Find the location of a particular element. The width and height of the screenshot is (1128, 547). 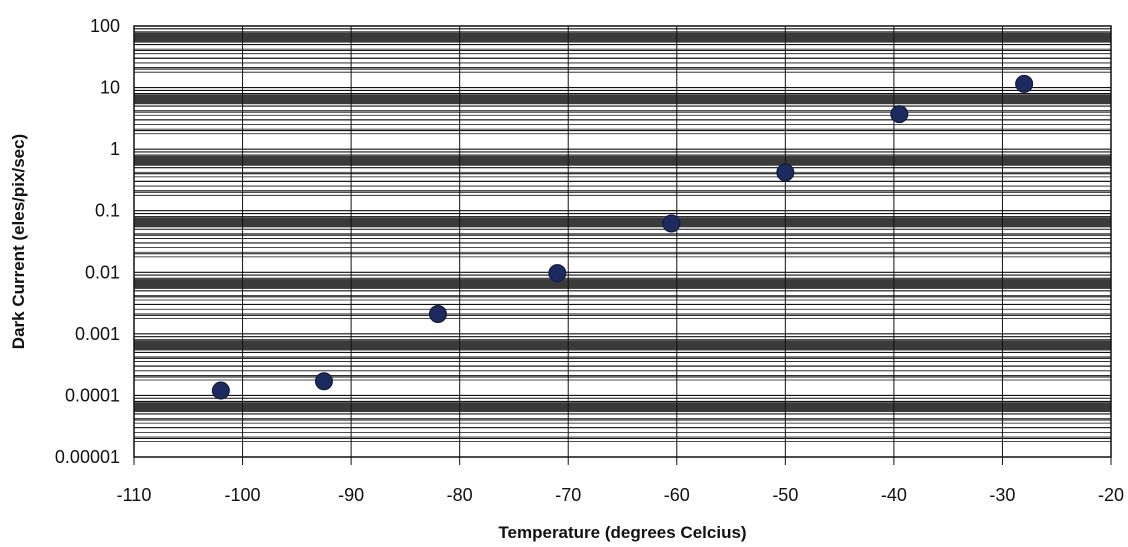

y-tick-label: 0.0001 is located at coordinates (92, 395).